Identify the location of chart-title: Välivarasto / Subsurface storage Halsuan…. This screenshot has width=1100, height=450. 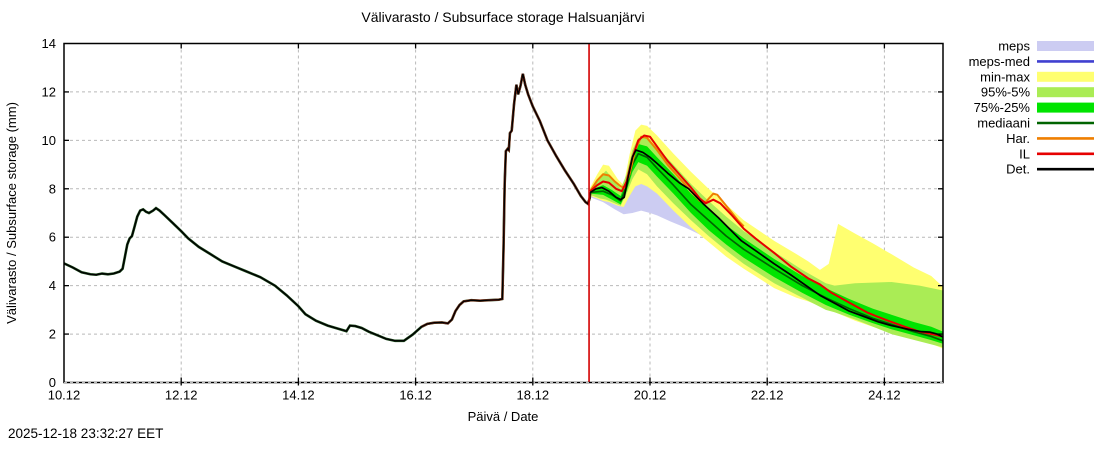
(502, 17).